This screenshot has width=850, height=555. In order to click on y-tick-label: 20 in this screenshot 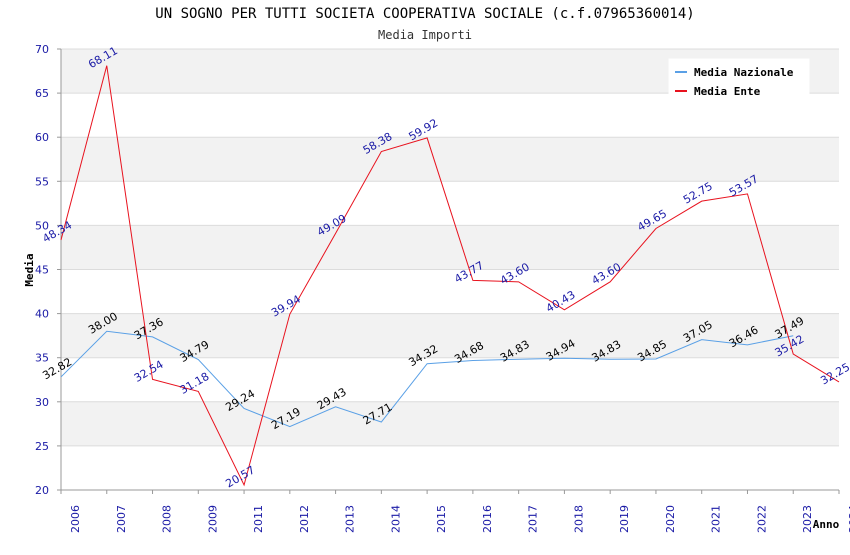, I will do `click(42, 490)`.